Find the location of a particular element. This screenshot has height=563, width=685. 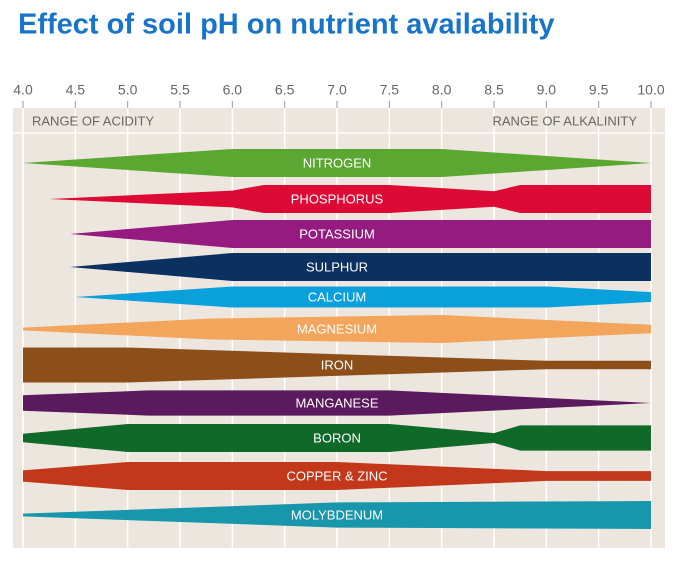

x-tick-label: 6.0 is located at coordinates (233, 90).